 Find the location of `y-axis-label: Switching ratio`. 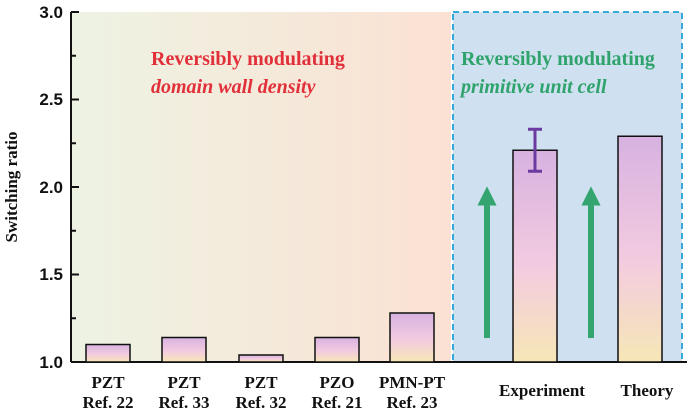

y-axis-label: Switching ratio is located at coordinates (11, 187).